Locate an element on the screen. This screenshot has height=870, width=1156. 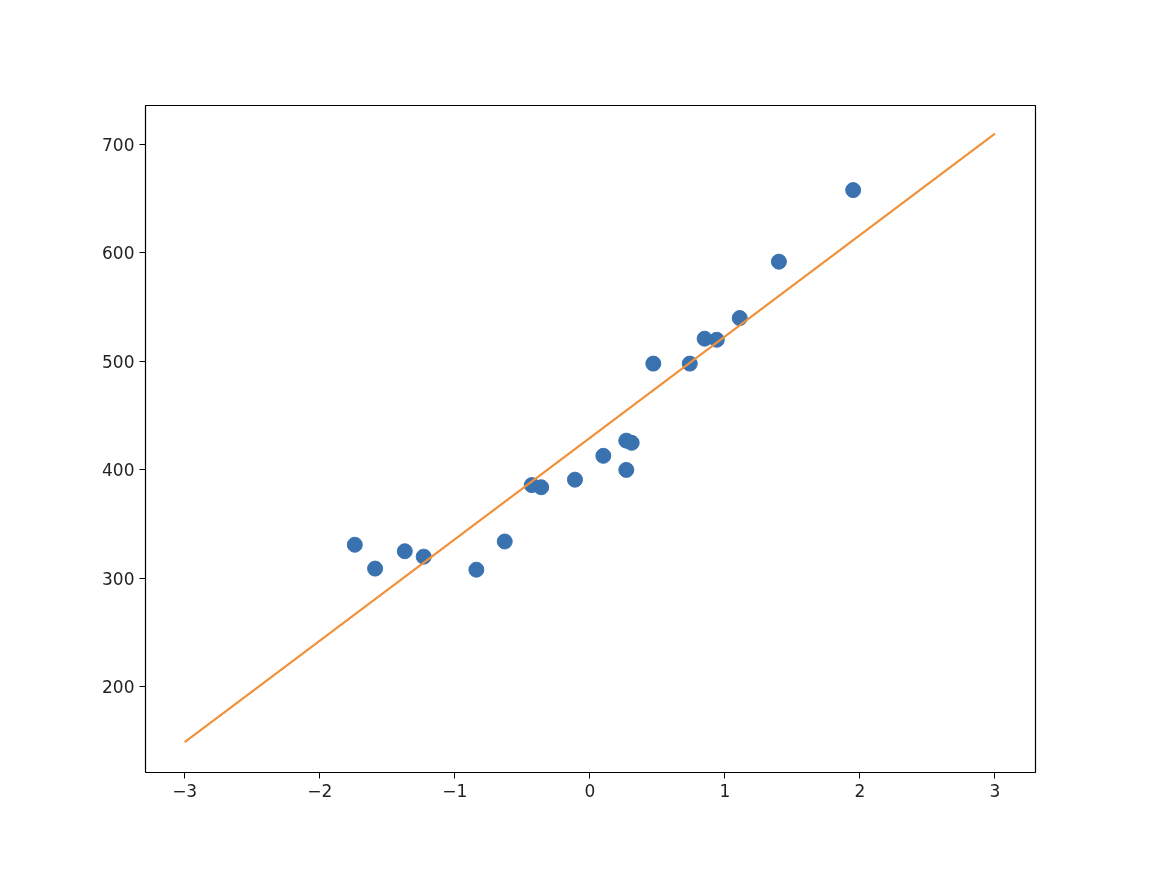
y-tick-label: 500 is located at coordinates (118, 361).